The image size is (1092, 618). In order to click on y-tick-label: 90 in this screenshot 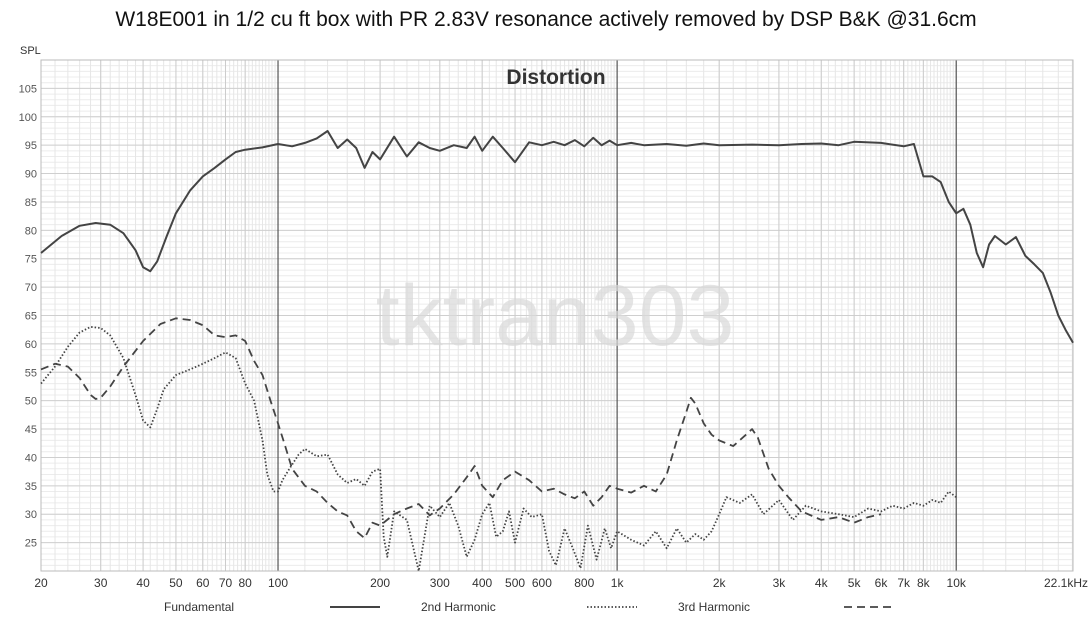, I will do `click(31, 175)`.